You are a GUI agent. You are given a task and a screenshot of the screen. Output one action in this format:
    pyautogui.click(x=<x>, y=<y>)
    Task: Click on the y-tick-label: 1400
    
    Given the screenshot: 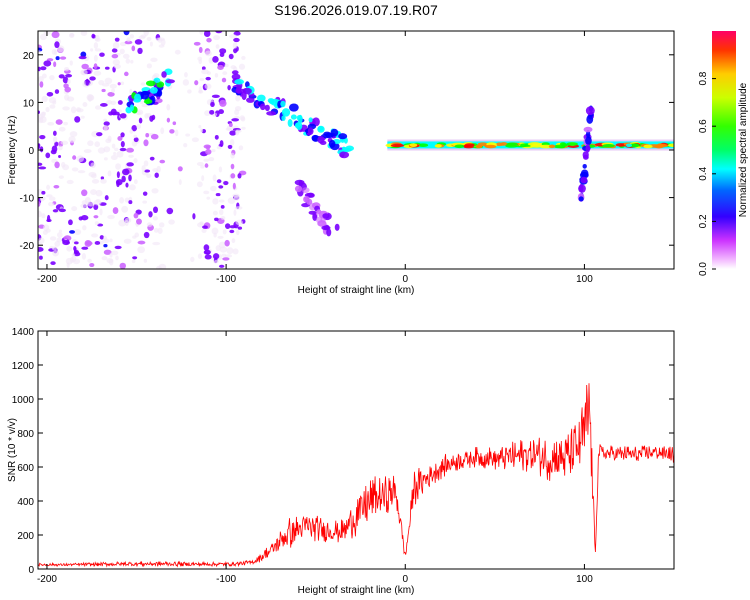 What is the action you would take?
    pyautogui.click(x=23, y=332)
    